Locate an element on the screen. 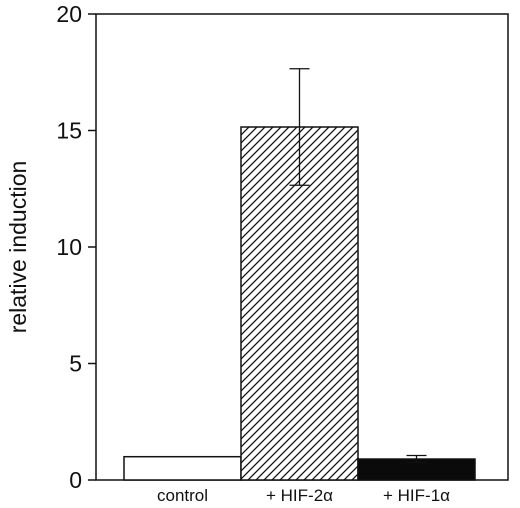 The width and height of the screenshot is (520, 508). x-category-label: + HIF-2α is located at coordinates (299, 495).